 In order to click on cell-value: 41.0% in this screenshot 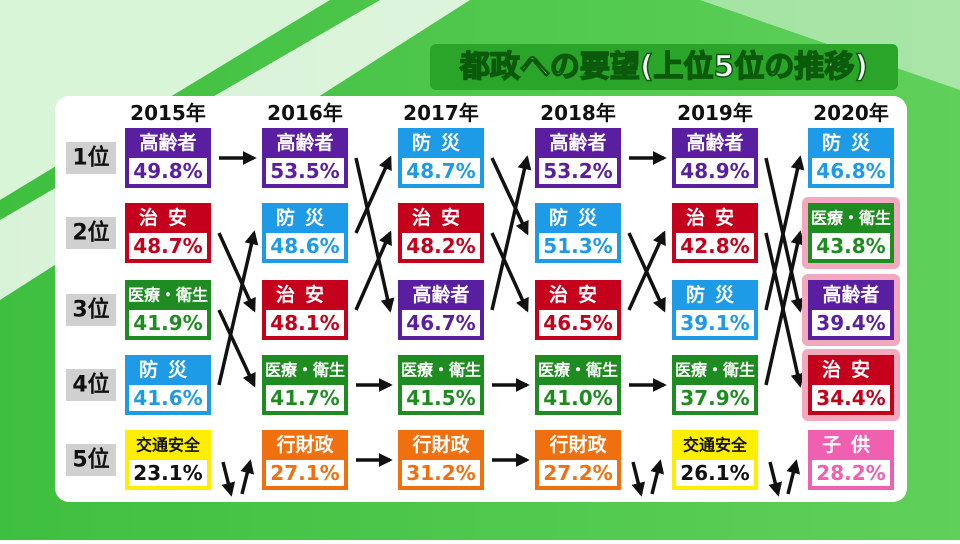, I will do `click(577, 398)`.